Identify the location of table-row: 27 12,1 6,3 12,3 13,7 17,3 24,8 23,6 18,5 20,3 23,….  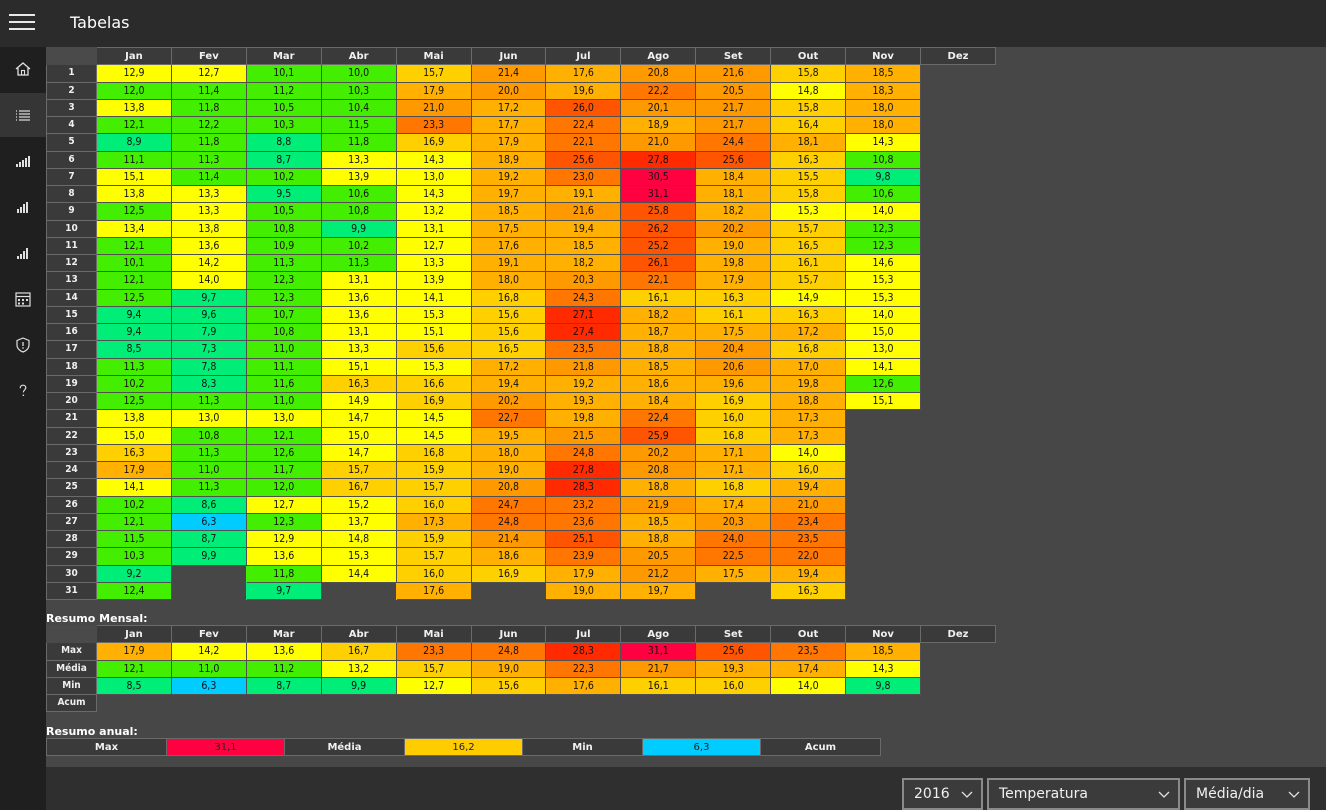
(521, 522).